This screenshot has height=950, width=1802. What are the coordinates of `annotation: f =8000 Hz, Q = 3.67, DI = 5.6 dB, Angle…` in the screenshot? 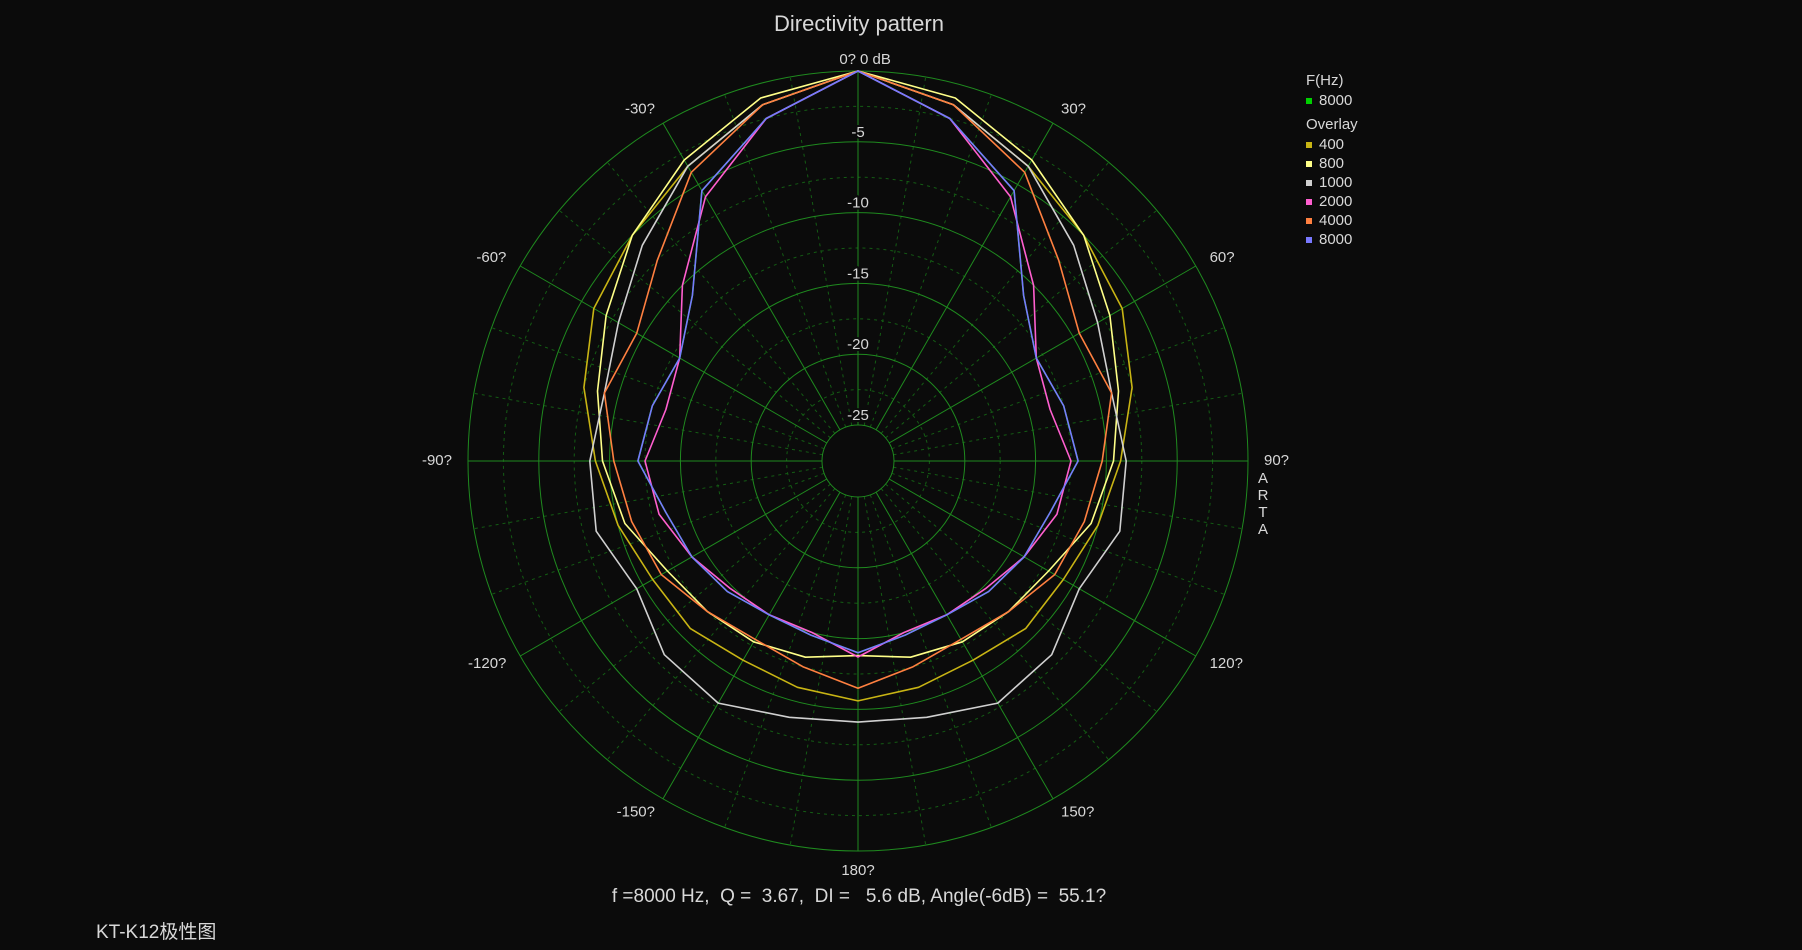 It's located at (859, 896).